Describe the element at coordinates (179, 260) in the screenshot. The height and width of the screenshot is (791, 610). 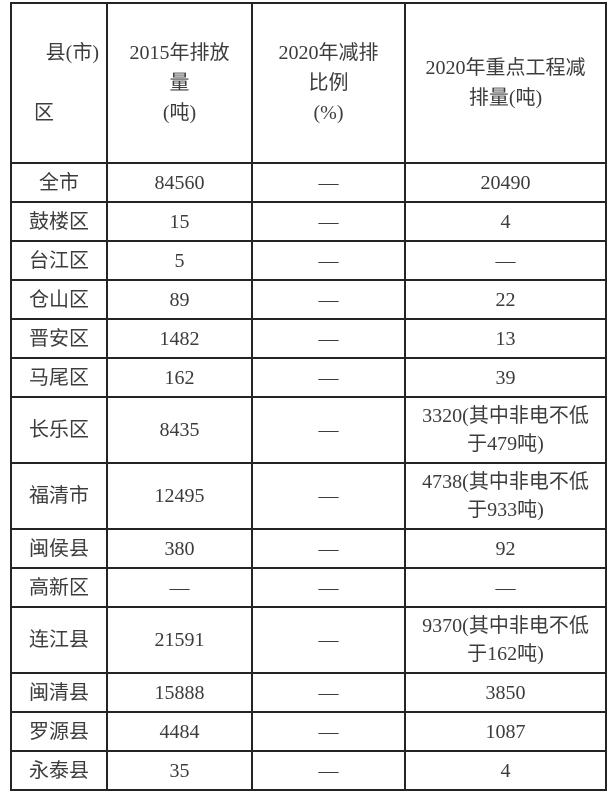
I see `cell-emission-2015-tons: 5` at that location.